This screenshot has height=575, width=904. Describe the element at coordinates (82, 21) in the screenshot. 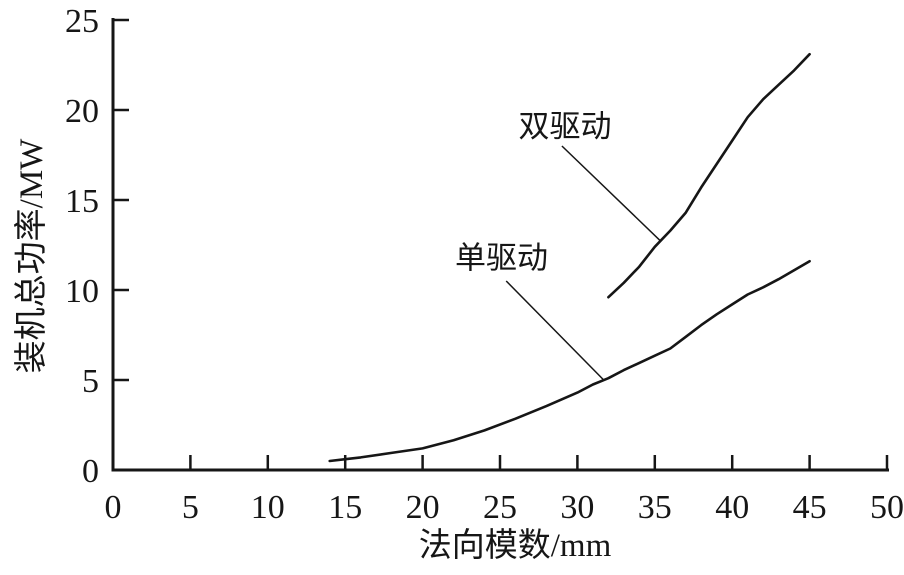

I see `y-tick-label: 25` at that location.